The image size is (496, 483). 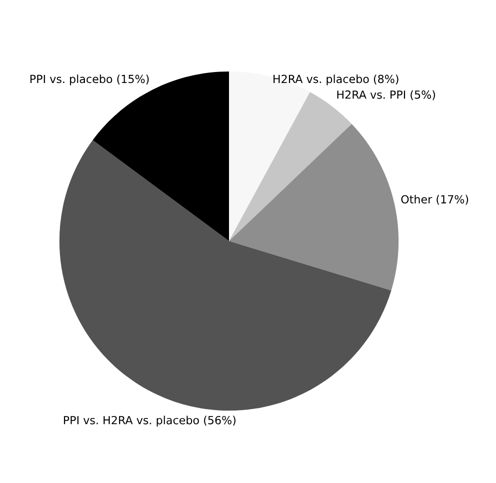 I want to click on slice-label: PPI vs. H2RA vs. placebo (56%), so click(x=150, y=421).